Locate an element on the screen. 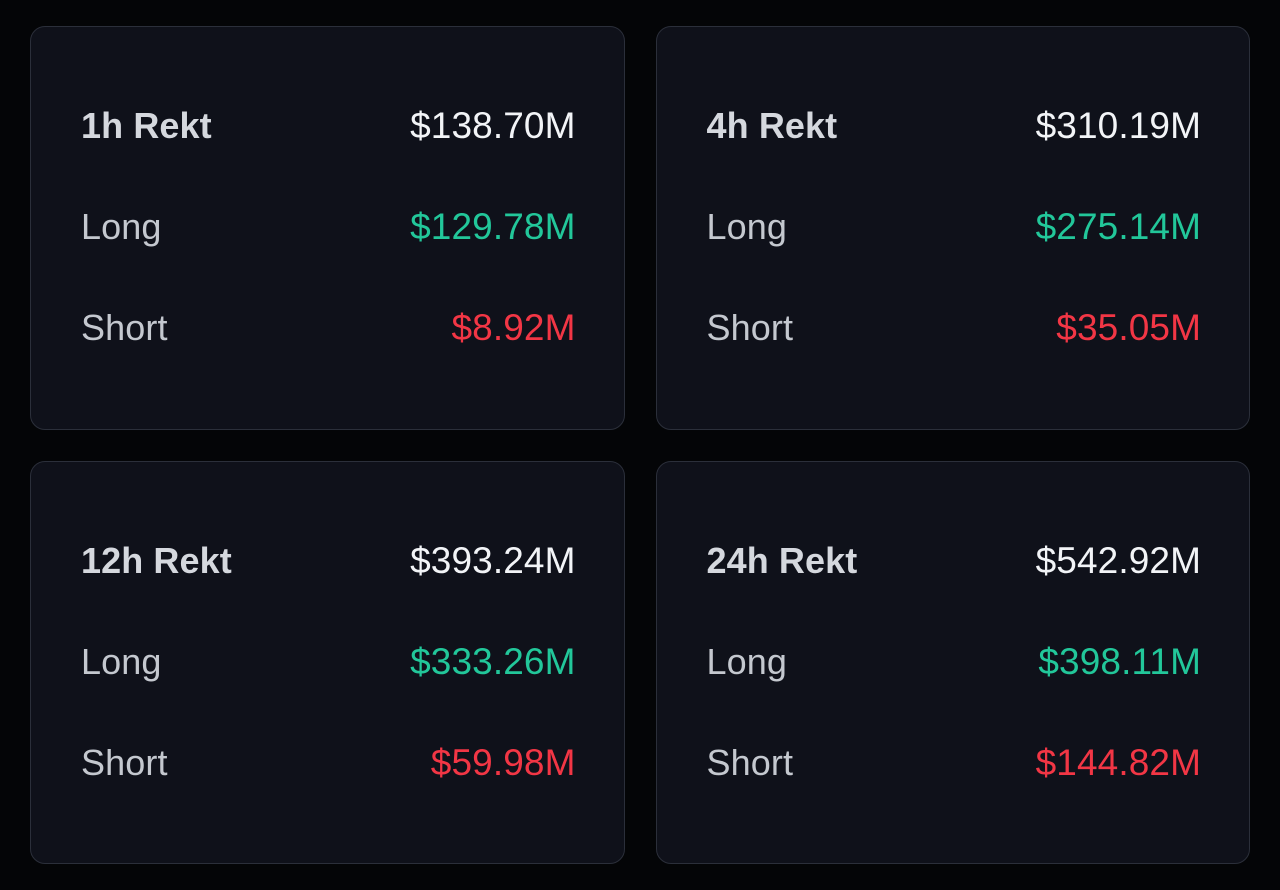  long-row: Long $275.14M is located at coordinates (954, 227).